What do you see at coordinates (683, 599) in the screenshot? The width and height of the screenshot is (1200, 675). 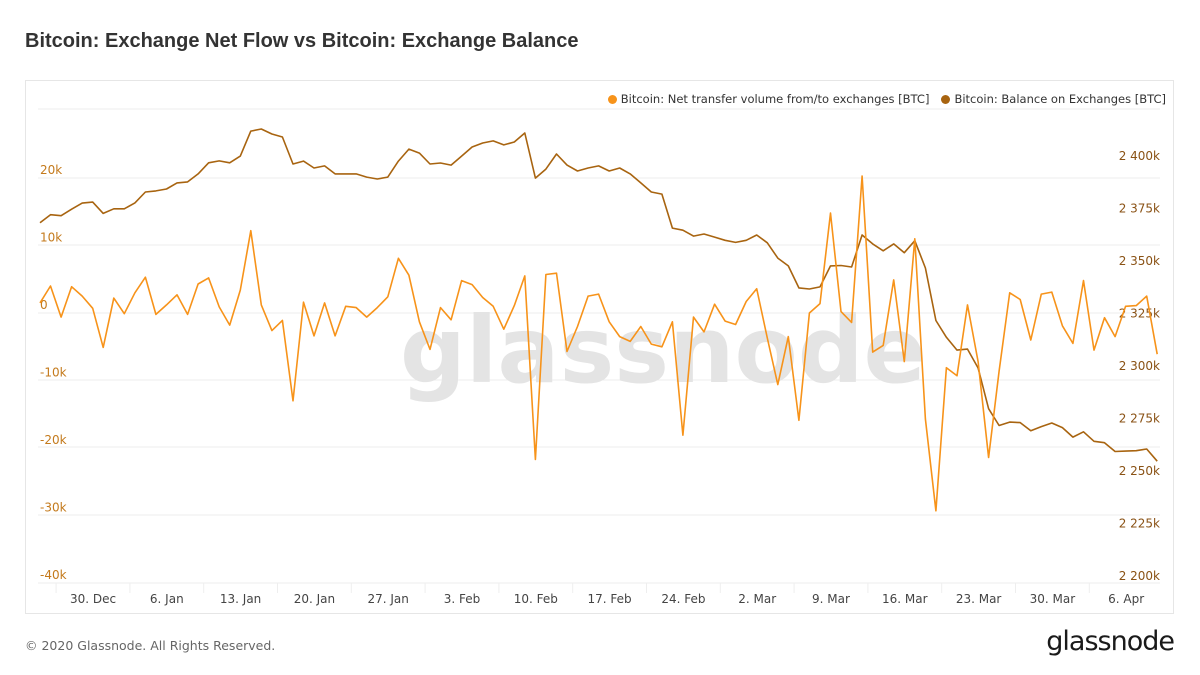 I see `x-tick-label: 24. Feb` at bounding box center [683, 599].